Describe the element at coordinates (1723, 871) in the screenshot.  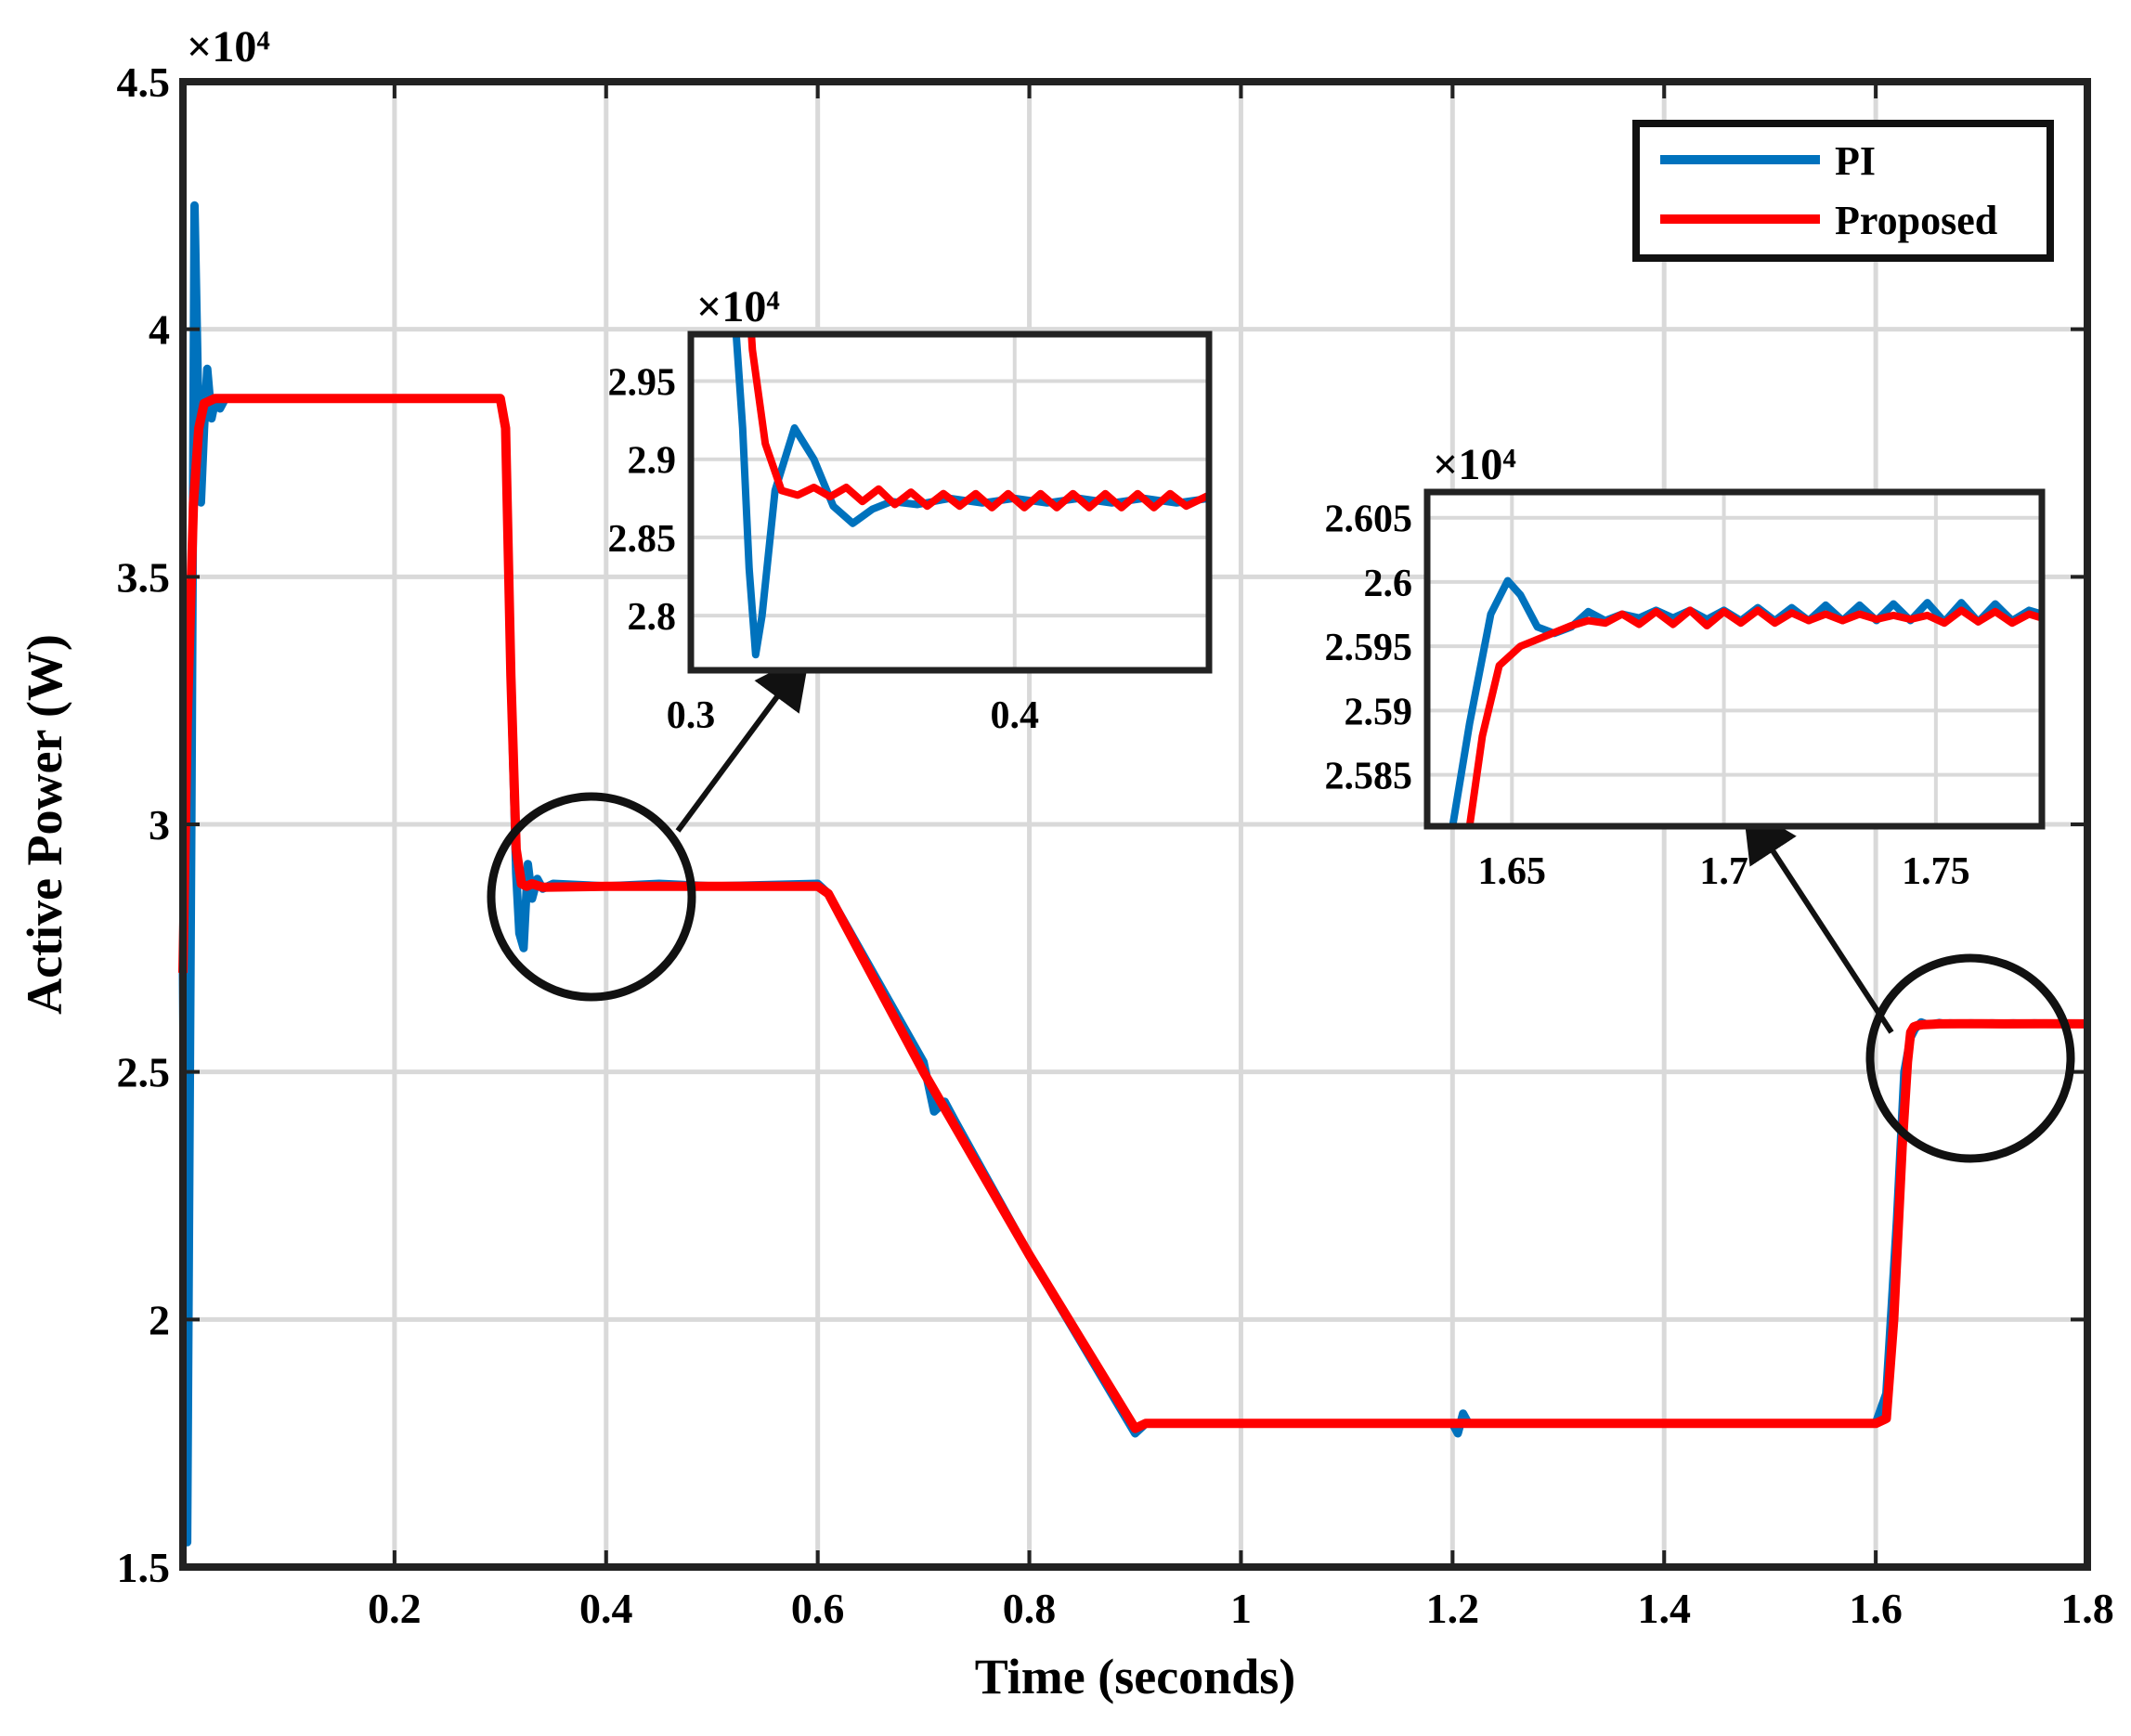
I see `inset-x-tick-label: 1.7` at that location.